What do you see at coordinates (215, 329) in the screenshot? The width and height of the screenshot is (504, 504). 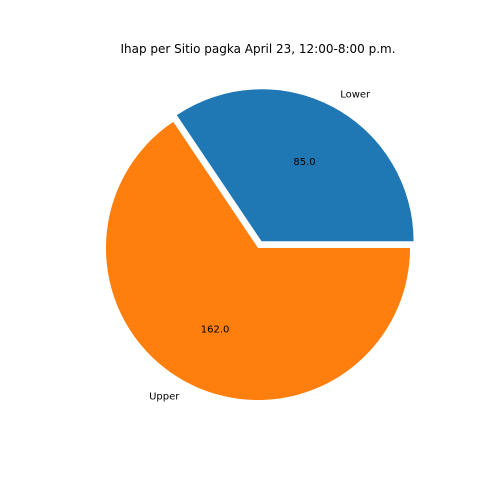 I see `value-label-upper: 162.0` at bounding box center [215, 329].